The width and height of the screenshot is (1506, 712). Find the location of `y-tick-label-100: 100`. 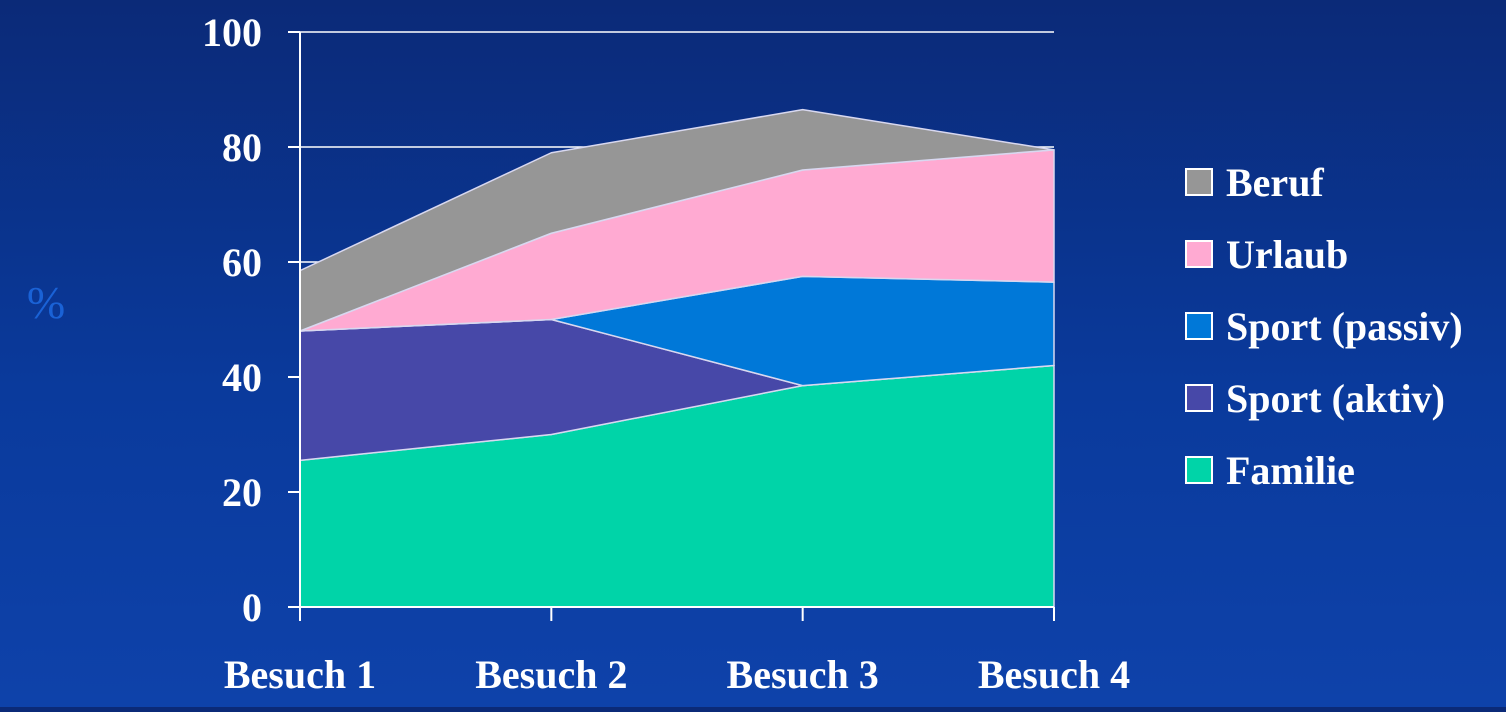

y-tick-label-100: 100 is located at coordinates (232, 32).